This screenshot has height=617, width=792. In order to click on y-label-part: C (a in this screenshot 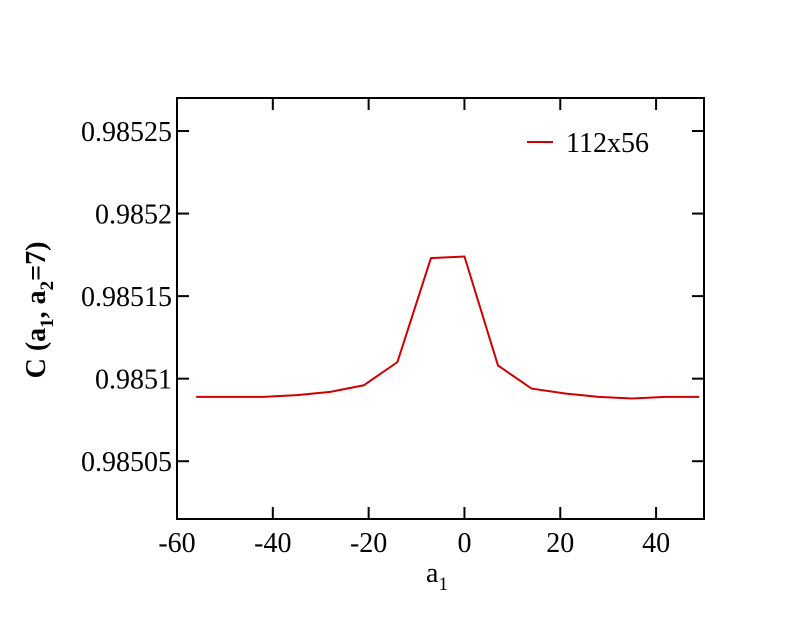, I will do `click(36, 353)`.